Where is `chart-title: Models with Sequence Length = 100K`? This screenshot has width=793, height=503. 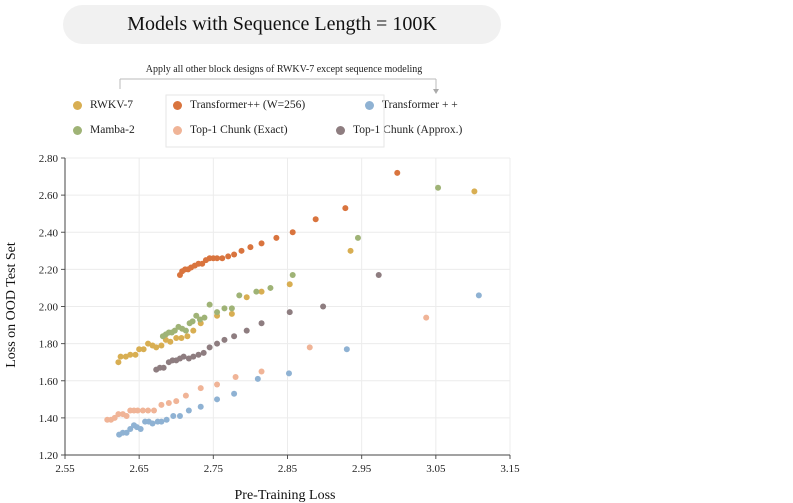 chart-title: Models with Sequence Length = 100K is located at coordinates (282, 24).